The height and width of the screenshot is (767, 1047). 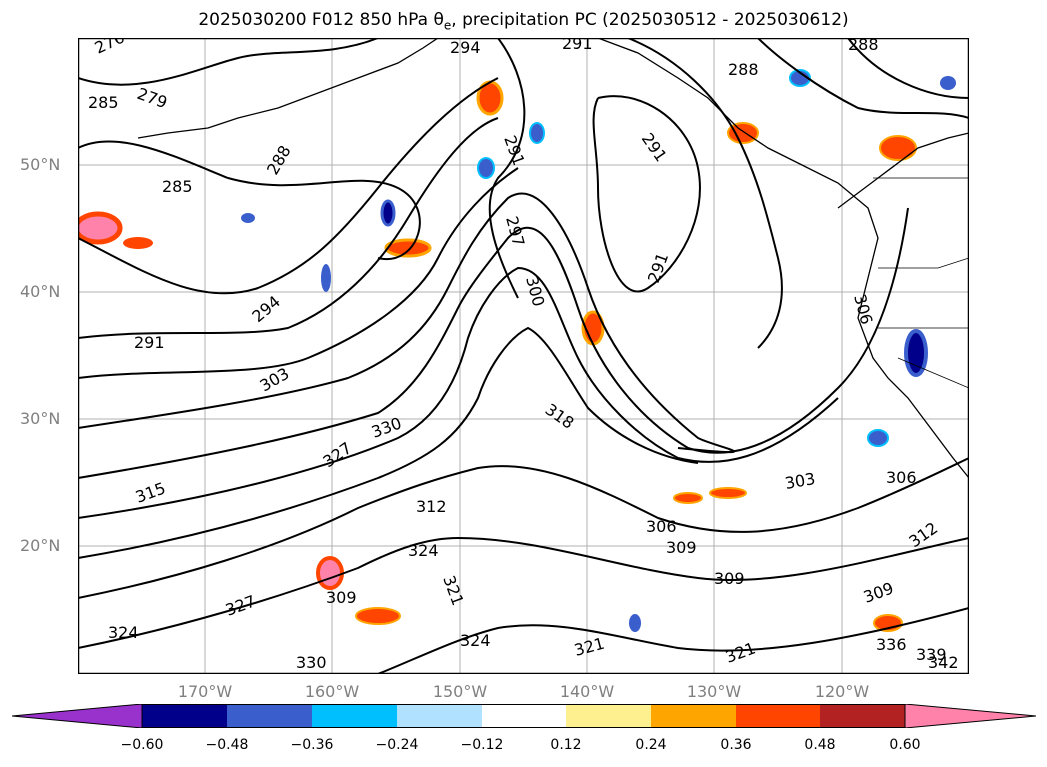 What do you see at coordinates (227, 745) in the screenshot?
I see `colorbar-tick: −0.48` at bounding box center [227, 745].